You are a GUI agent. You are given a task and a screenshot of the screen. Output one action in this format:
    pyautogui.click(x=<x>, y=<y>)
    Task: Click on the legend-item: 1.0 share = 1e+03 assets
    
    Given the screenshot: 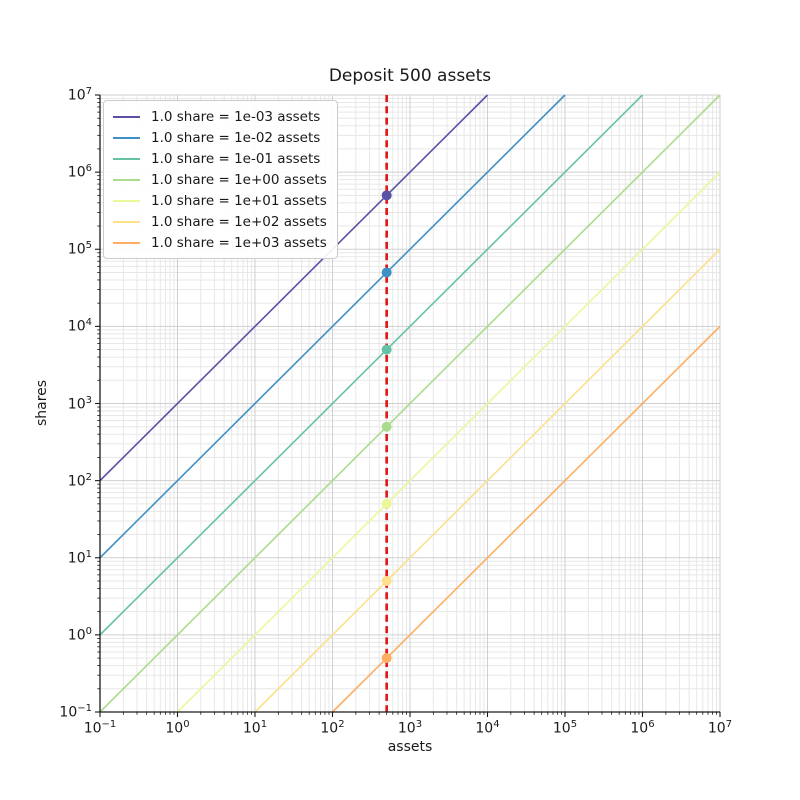 What is the action you would take?
    pyautogui.click(x=220, y=242)
    